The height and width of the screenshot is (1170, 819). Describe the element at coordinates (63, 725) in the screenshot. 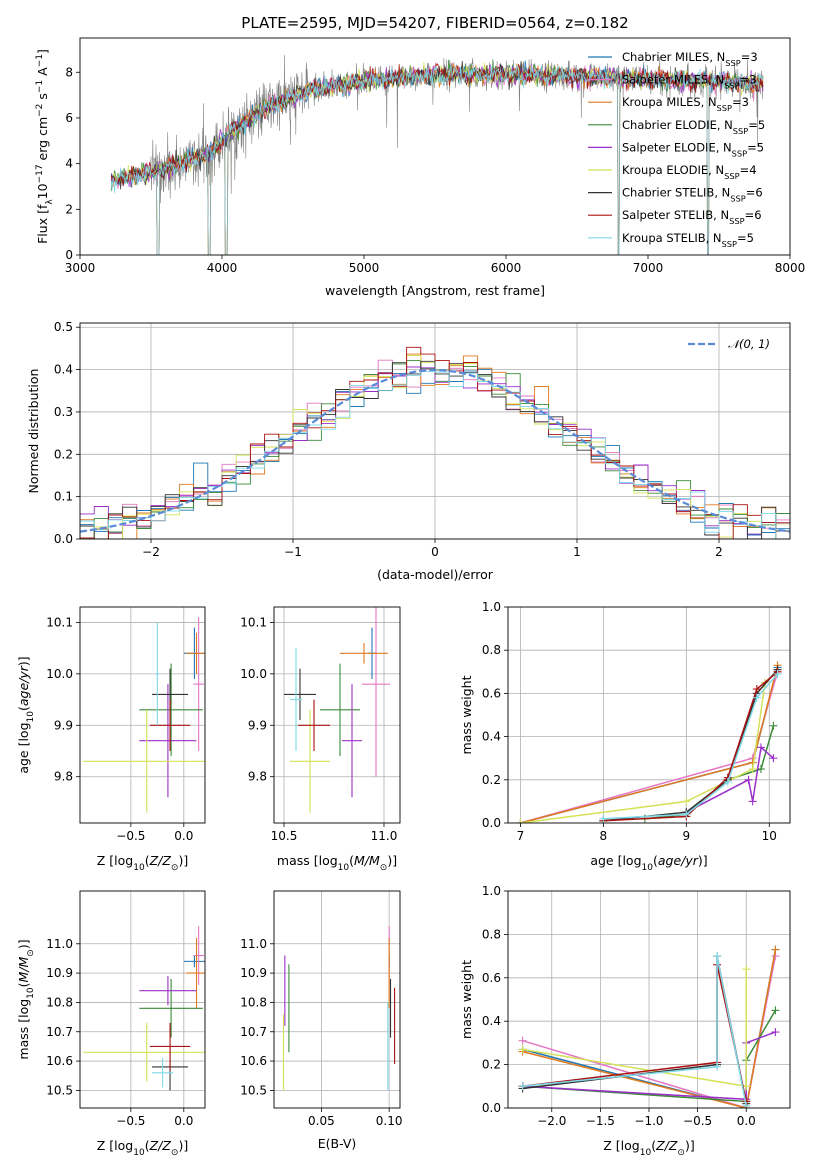

I see `y-tick-label: 9.9` at that location.